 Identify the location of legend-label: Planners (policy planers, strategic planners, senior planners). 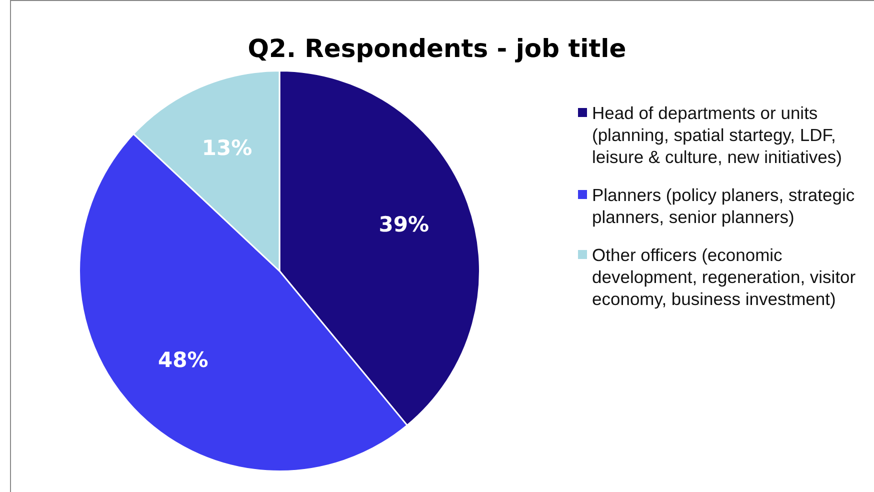
(724, 206).